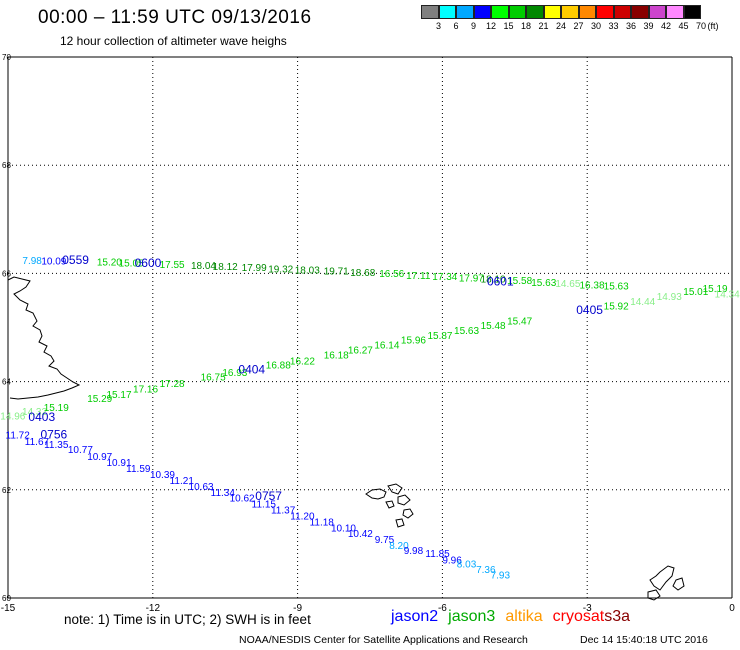 The height and width of the screenshot is (650, 740). I want to click on y-tick-label: 64, so click(6, 382).